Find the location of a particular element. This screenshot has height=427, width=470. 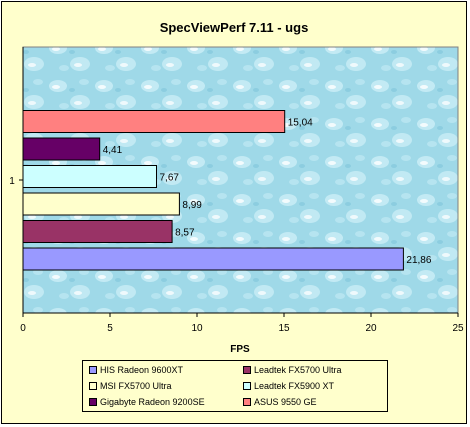

x-axis-title: FPS is located at coordinates (240, 349).